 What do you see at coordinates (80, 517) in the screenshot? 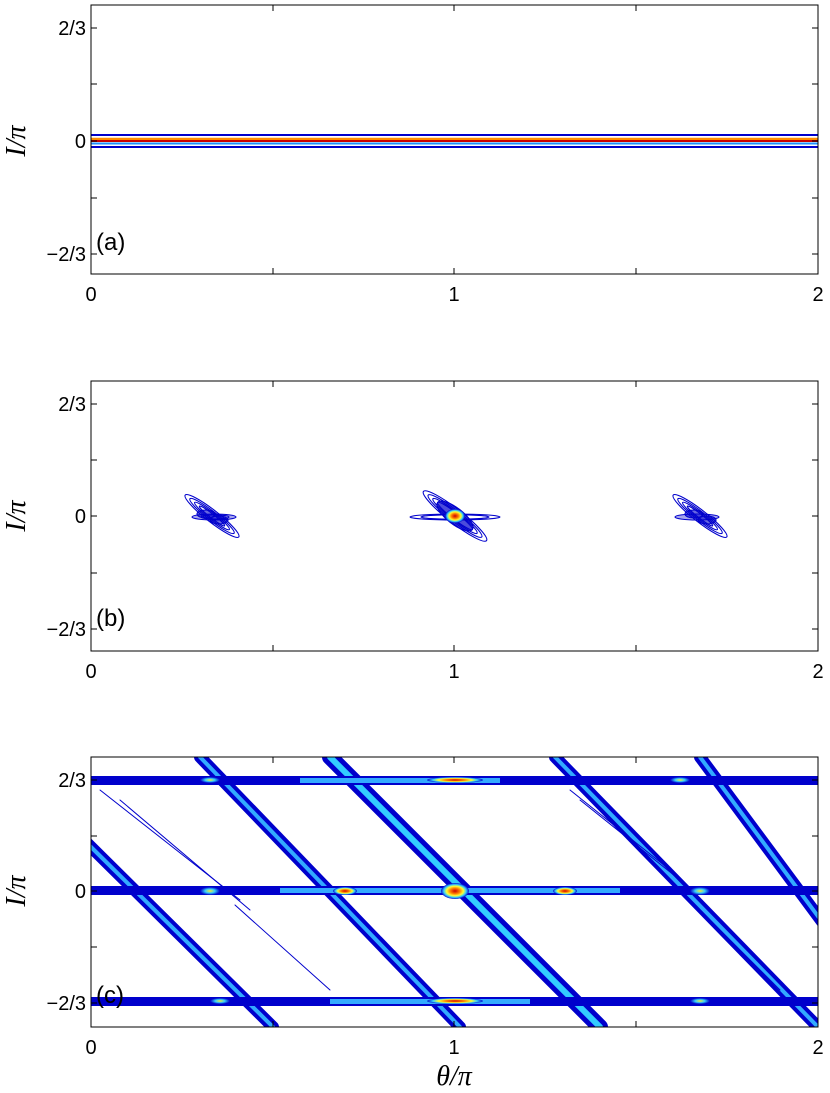
I see `ytick-b-mid: 0` at bounding box center [80, 517].